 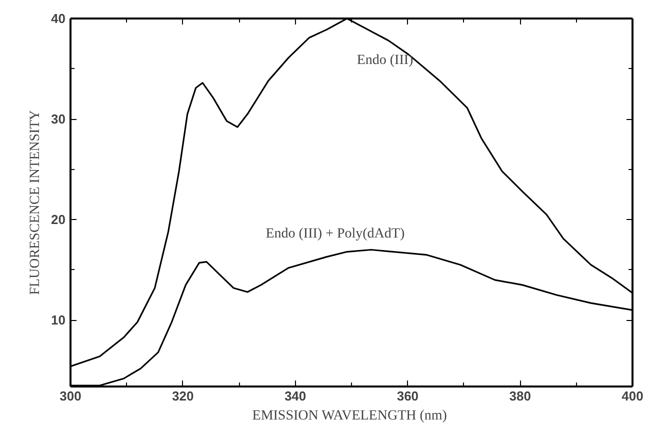 What do you see at coordinates (335, 234) in the screenshot?
I see `series-label: Endo (III) + Poly(dAdT)` at bounding box center [335, 234].